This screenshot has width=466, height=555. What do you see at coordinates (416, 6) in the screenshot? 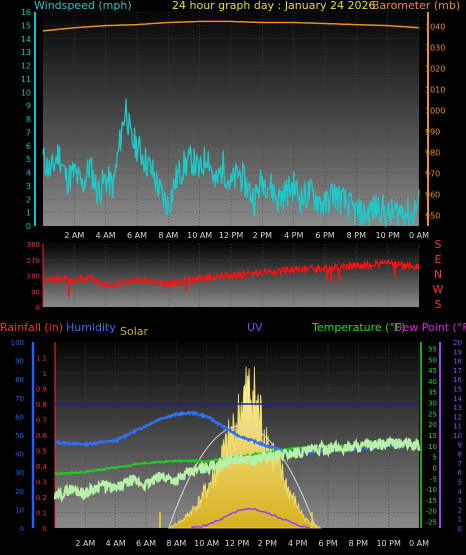
I see `barometer-axis-label: Barometer (mb)` at bounding box center [416, 6].